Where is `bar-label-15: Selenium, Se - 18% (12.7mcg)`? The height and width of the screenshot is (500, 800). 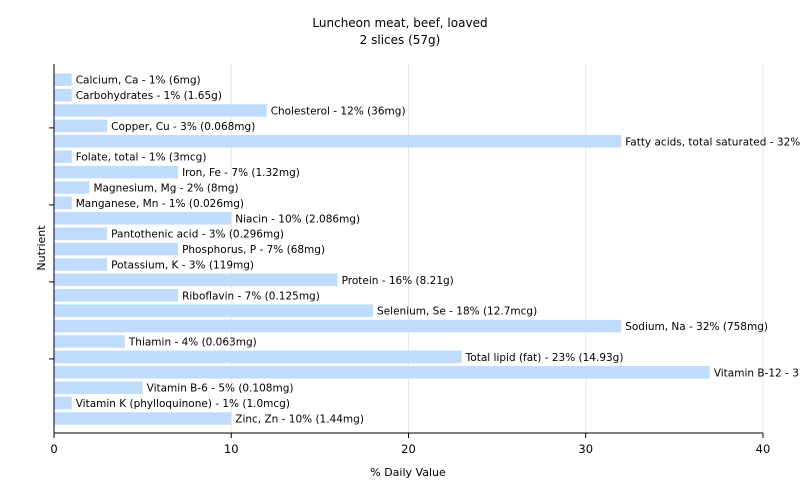
bar-label-15: Selenium, Se - 18% (12.7mcg) is located at coordinates (457, 312).